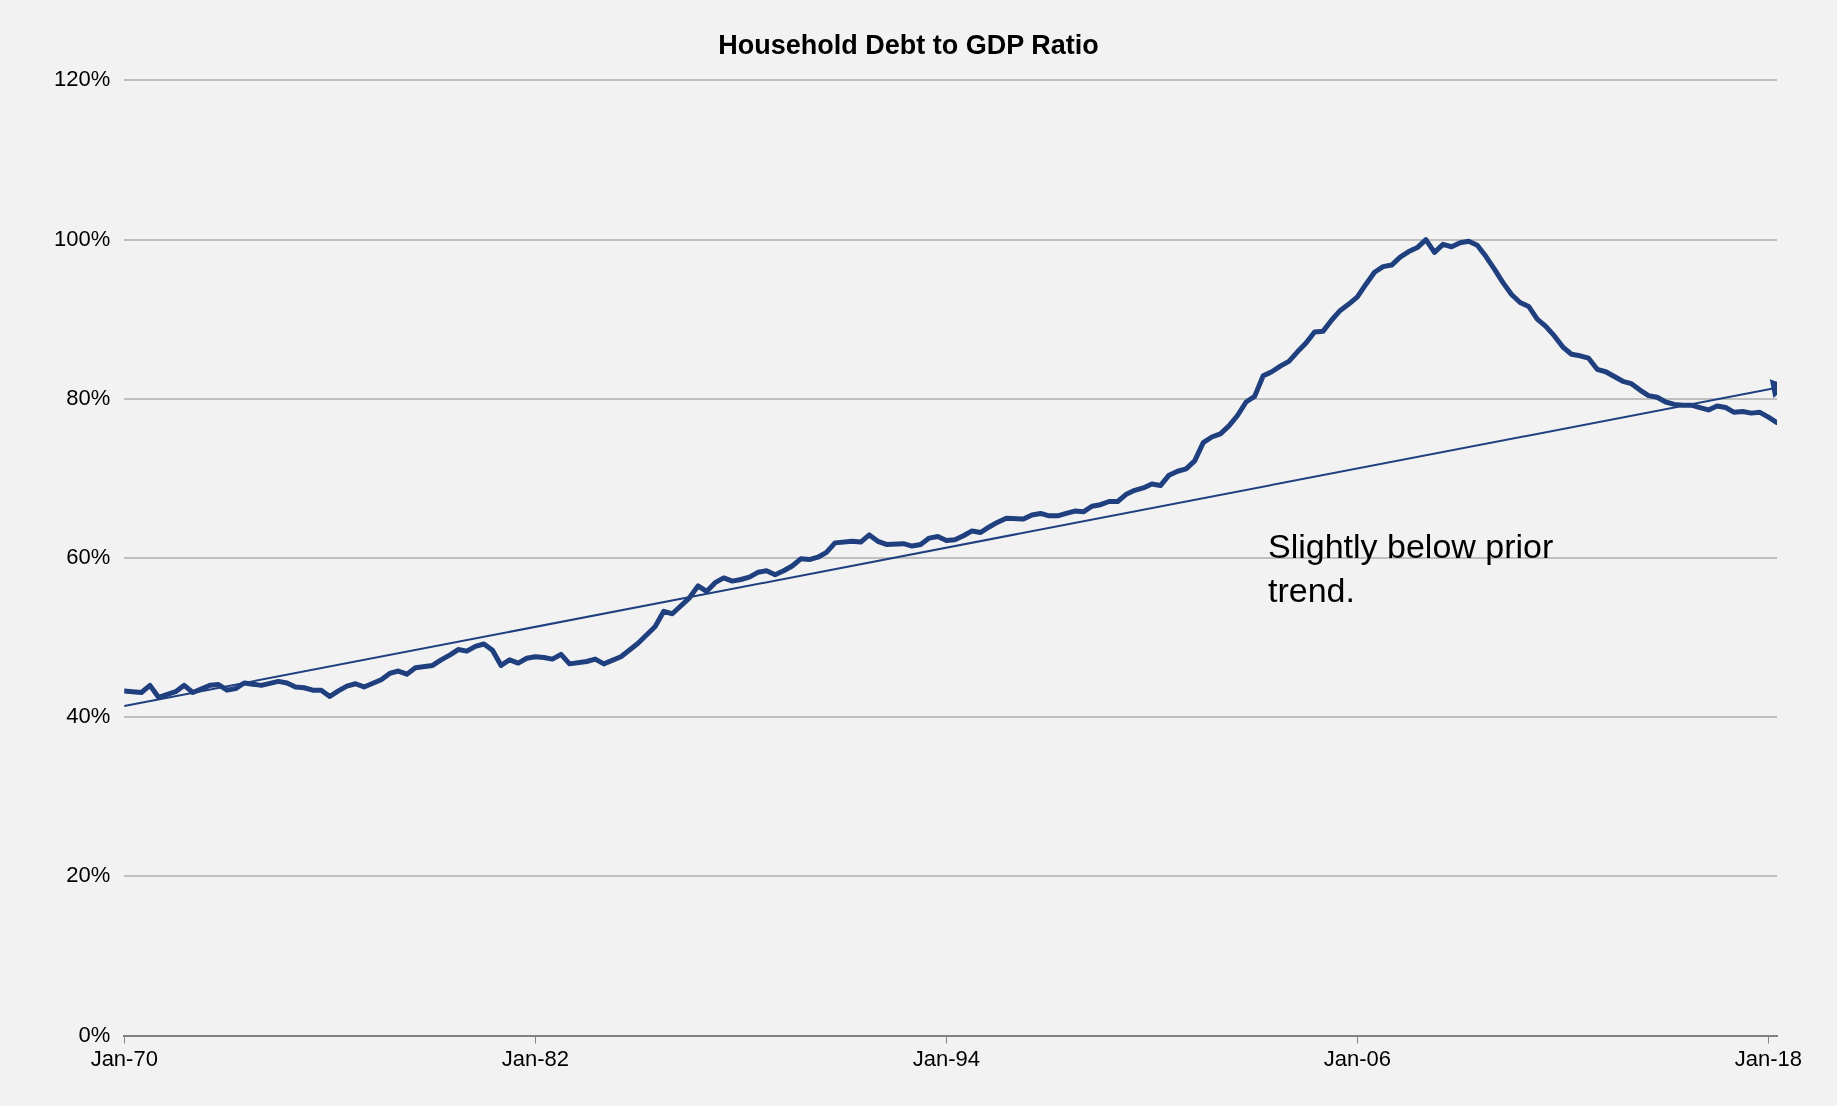 The height and width of the screenshot is (1106, 1837). I want to click on y-tick-label: 120%, so click(82, 79).